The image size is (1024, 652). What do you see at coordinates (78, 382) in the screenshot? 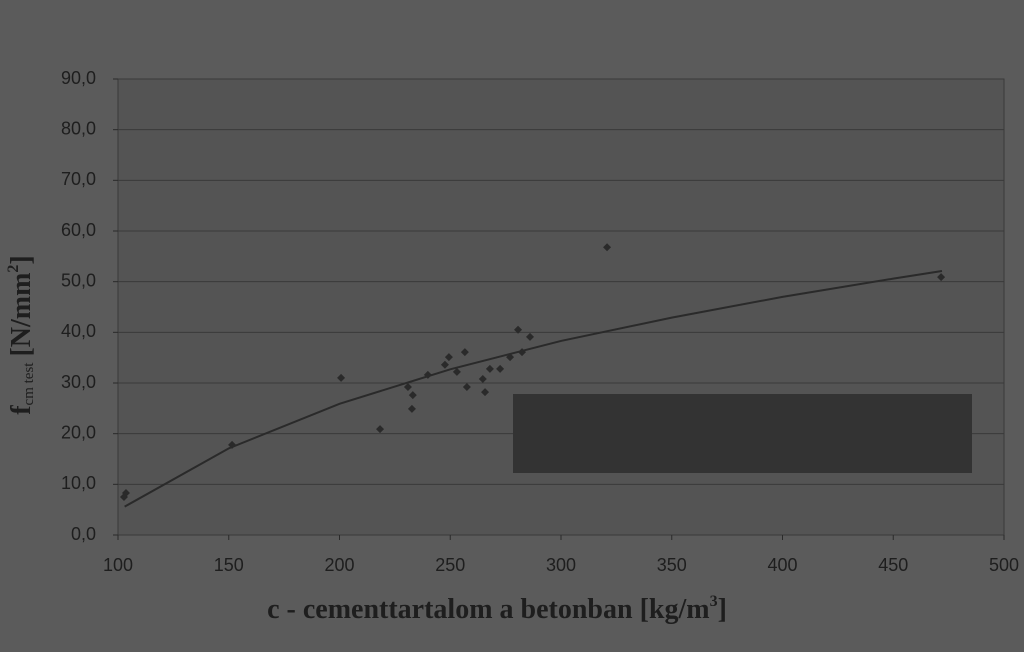
I see `y-tick-label: 30,0` at bounding box center [78, 382].